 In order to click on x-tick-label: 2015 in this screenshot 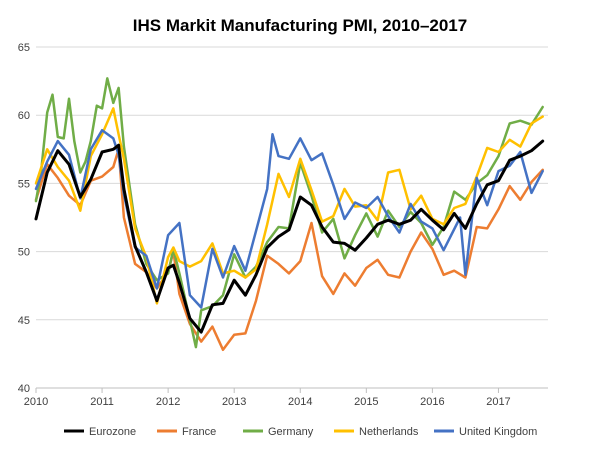, I will do `click(366, 402)`.